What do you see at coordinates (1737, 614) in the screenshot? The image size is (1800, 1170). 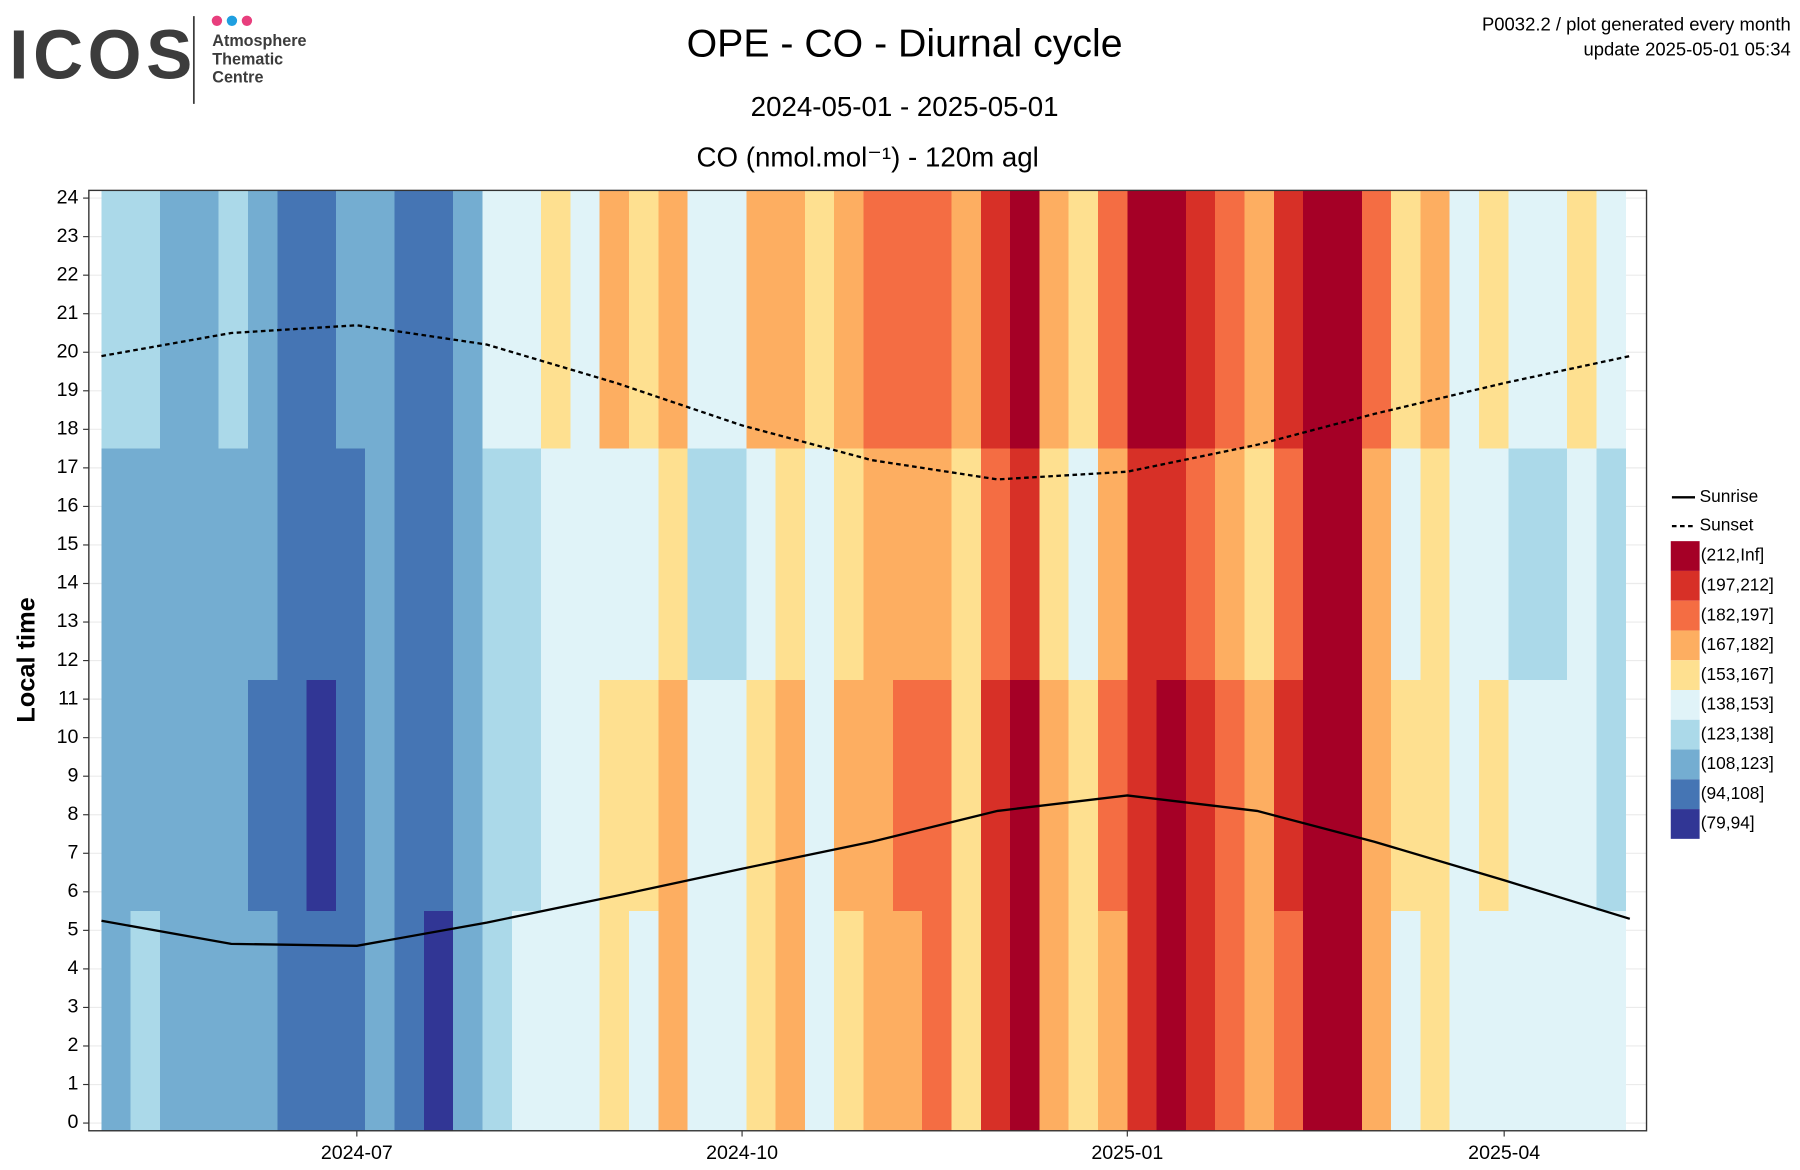 I see `legend-label: (182,197]` at bounding box center [1737, 614].